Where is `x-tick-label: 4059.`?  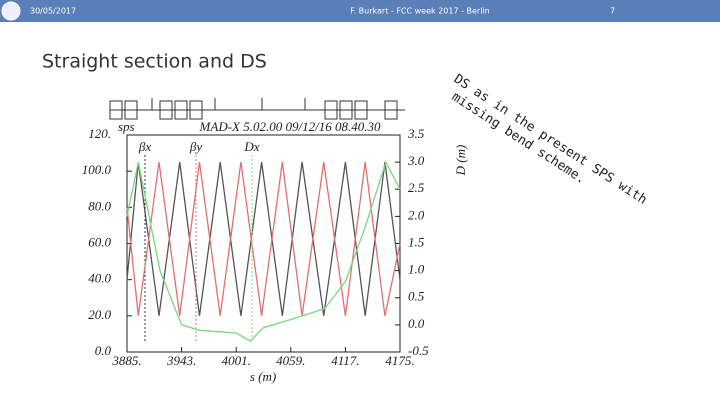 x-tick-label: 4059. is located at coordinates (290, 360).